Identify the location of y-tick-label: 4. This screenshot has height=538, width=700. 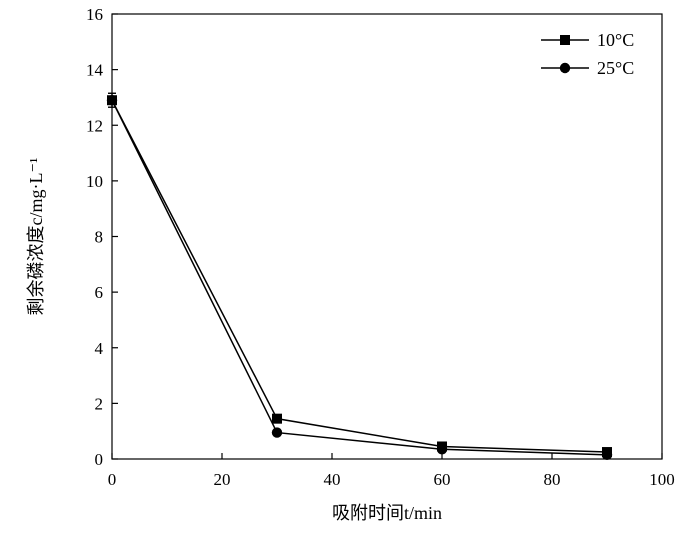
(99, 348).